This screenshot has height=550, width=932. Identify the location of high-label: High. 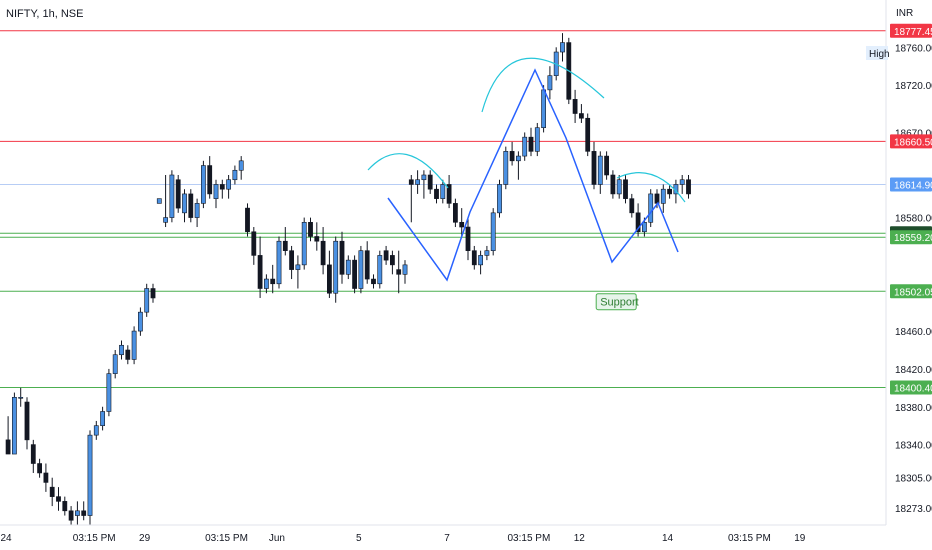
(879, 54).